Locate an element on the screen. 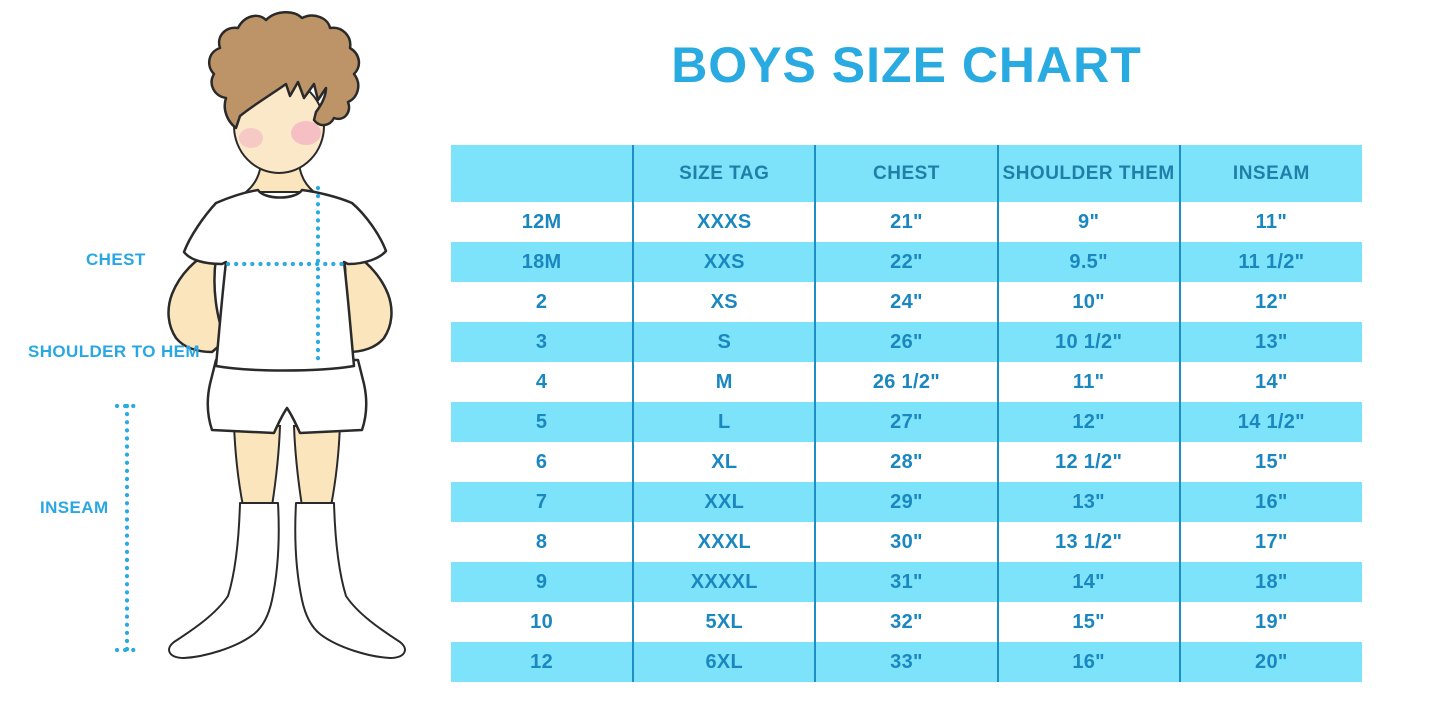  size-cell: 9 is located at coordinates (543, 582).